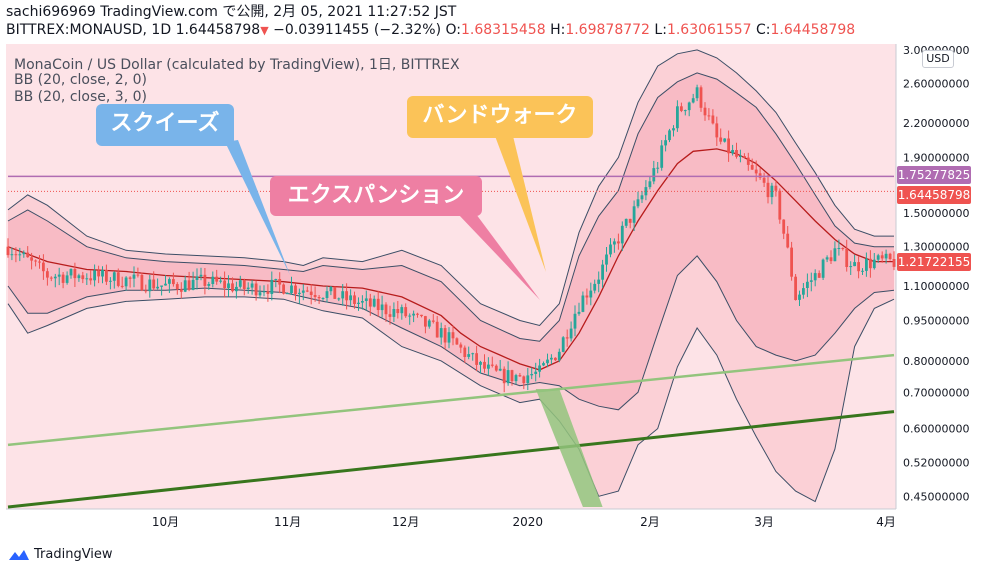 This screenshot has width=985, height=574. I want to click on close-label: C:, so click(763, 30).